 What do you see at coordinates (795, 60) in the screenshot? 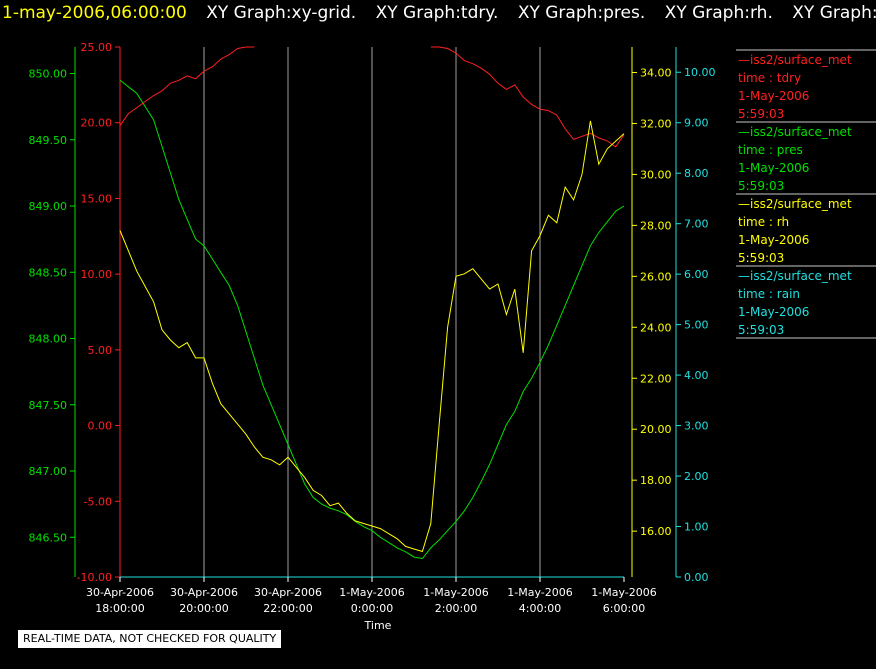
I see `legend-entry-0-line-0: —iss2/surface_met` at bounding box center [795, 60].